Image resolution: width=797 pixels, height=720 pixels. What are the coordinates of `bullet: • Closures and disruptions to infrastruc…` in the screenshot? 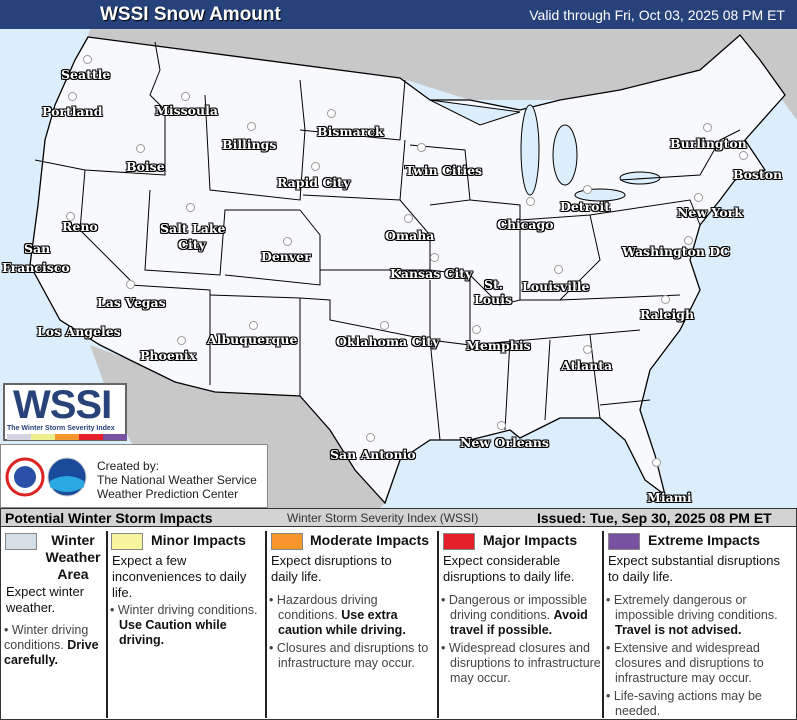 It's located at (349, 655).